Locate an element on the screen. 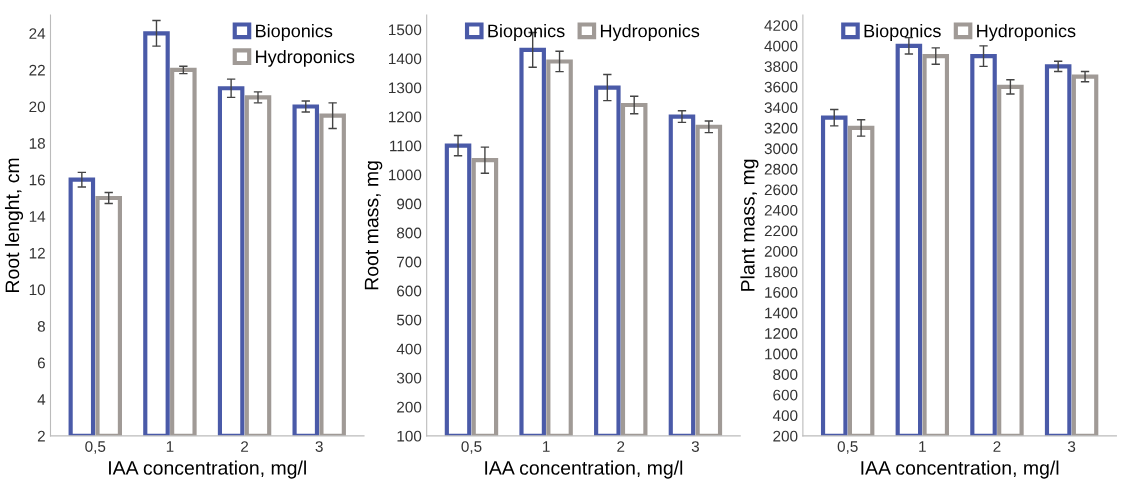 The height and width of the screenshot is (501, 1122). y-tick-label: 4000 is located at coordinates (781, 46).